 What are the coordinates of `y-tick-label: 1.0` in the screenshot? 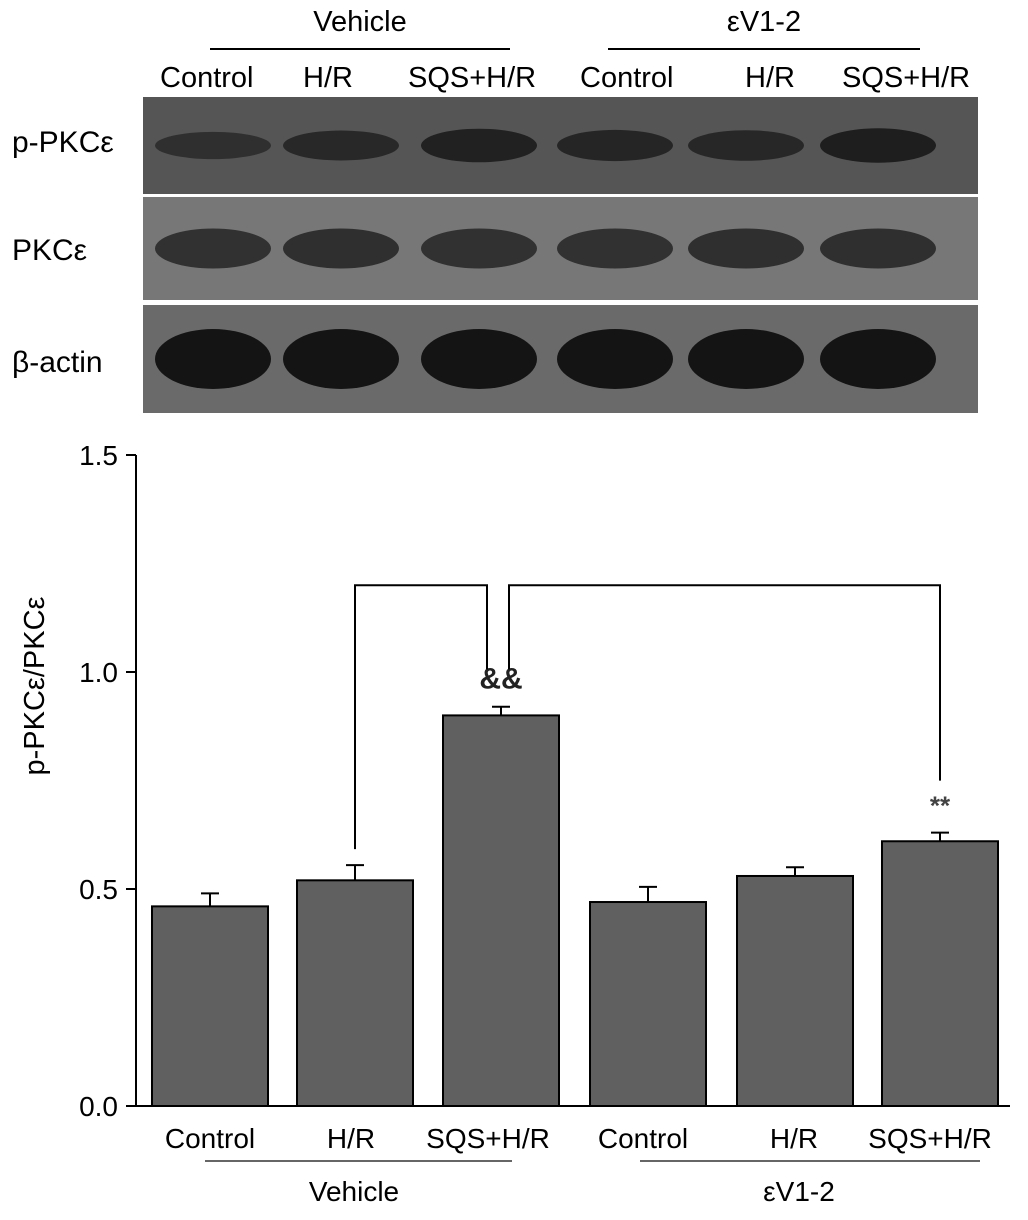 It's located at (98, 672).